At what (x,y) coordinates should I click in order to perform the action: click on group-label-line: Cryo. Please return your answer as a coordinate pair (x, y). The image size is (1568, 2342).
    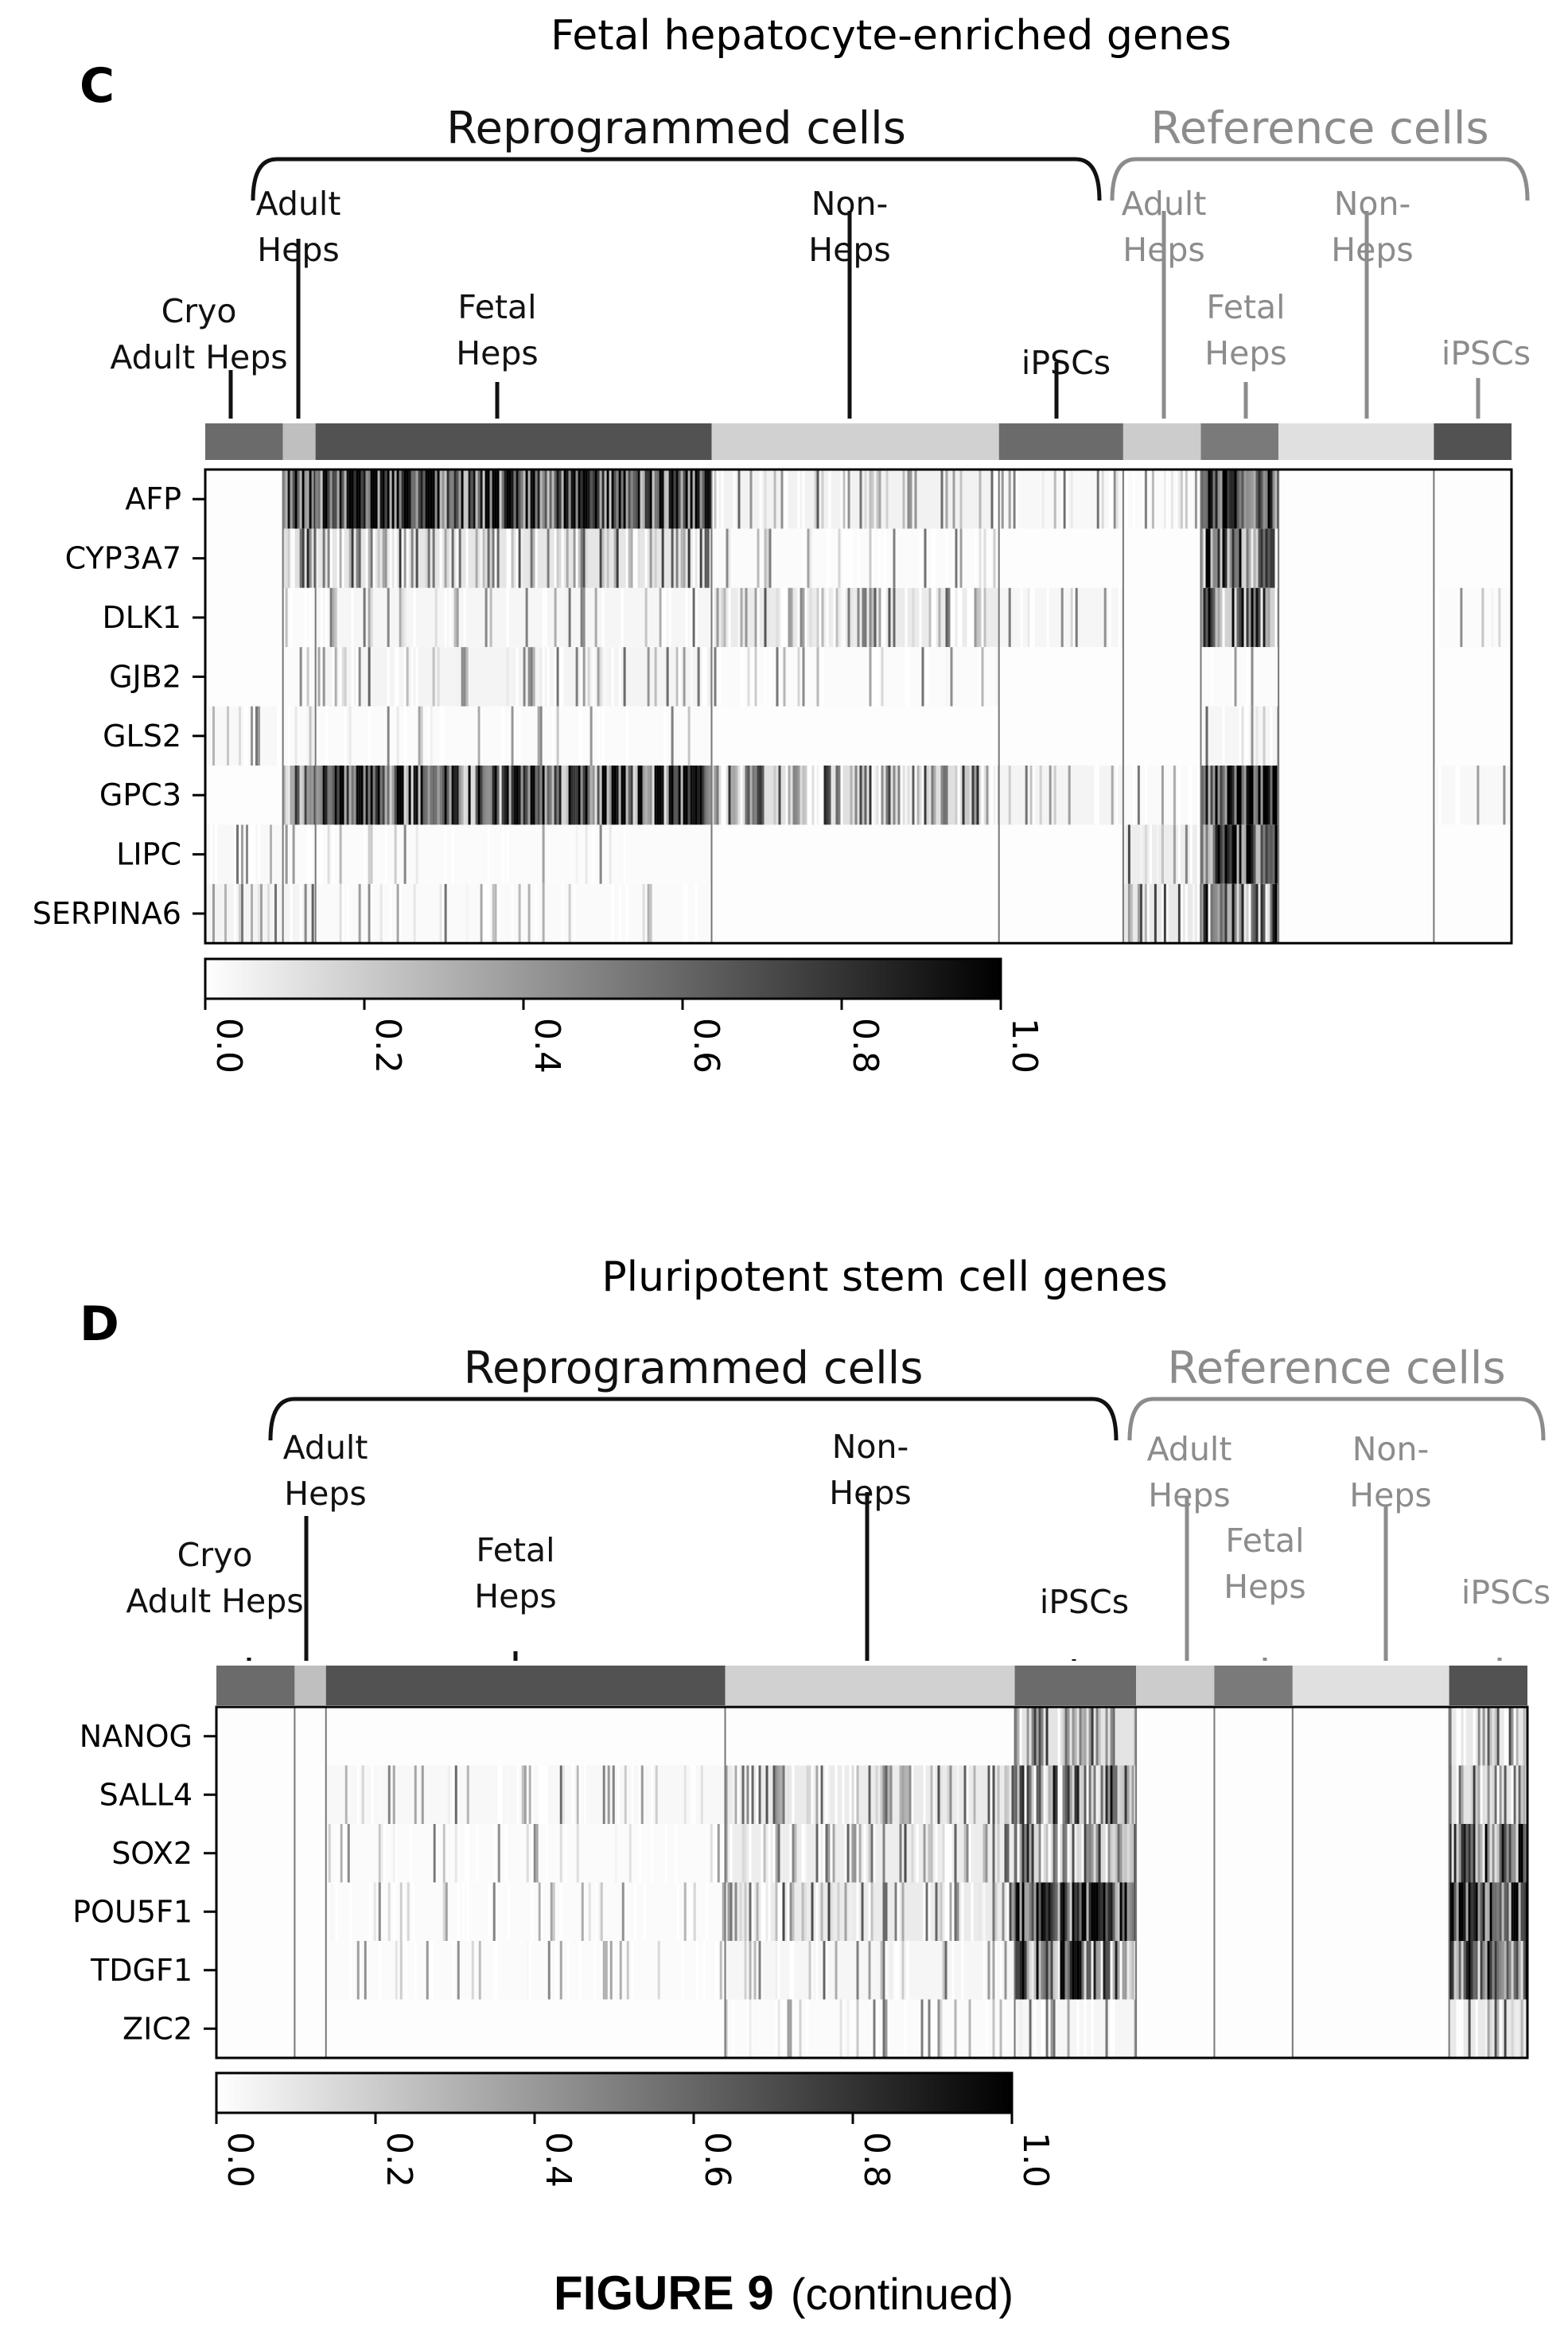
    Looking at the image, I should click on (199, 311).